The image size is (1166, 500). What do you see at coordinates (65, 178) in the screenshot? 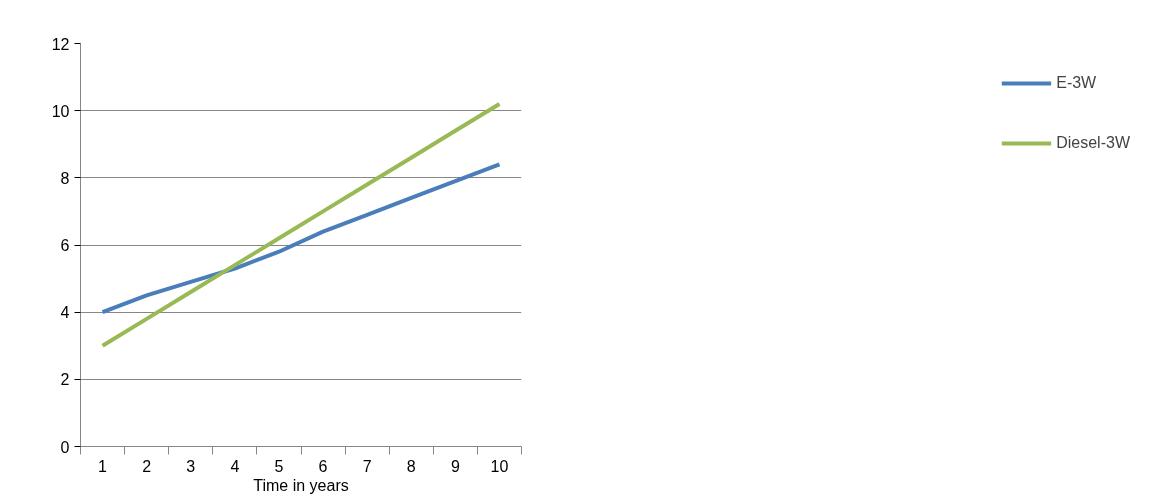
I see `y-tick-label: 8` at bounding box center [65, 178].